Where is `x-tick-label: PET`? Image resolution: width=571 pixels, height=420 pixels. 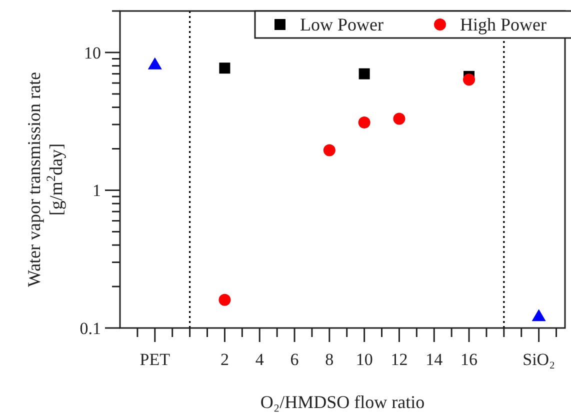
x-tick-label: PET is located at coordinates (155, 359).